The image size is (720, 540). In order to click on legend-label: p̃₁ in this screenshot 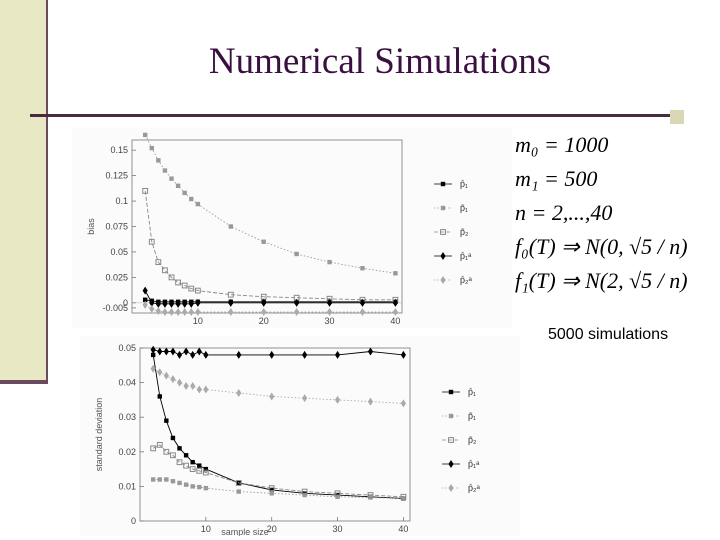, I will do `click(464, 208)`.